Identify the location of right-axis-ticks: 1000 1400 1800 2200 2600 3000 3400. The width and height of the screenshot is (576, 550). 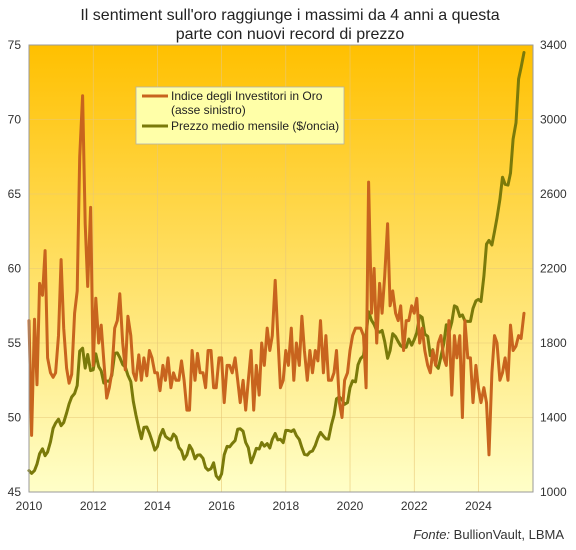
(553, 268).